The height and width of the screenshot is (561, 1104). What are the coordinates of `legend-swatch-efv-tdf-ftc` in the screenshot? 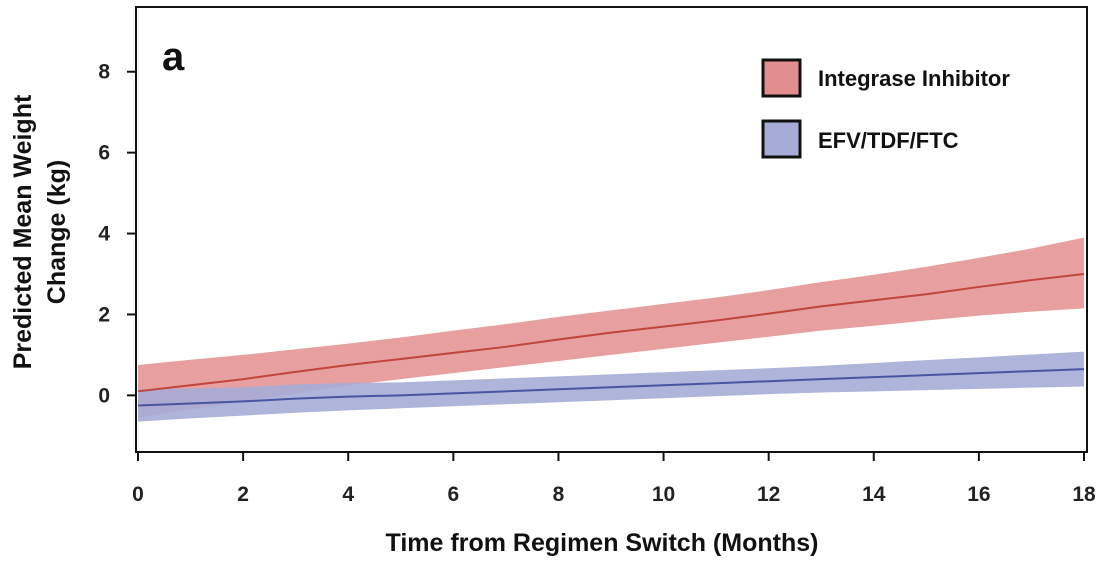 It's located at (781, 139).